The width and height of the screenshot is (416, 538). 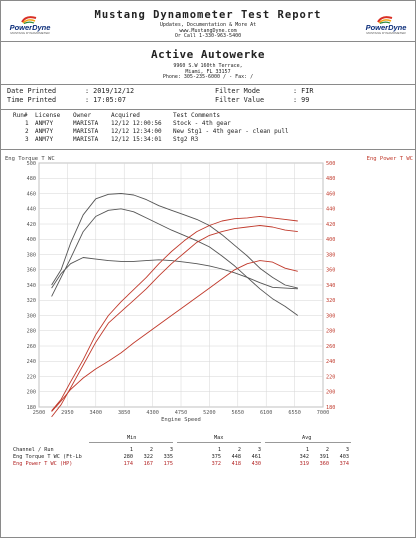 I want to click on y-right-tick-label: 220, so click(x=330, y=377).